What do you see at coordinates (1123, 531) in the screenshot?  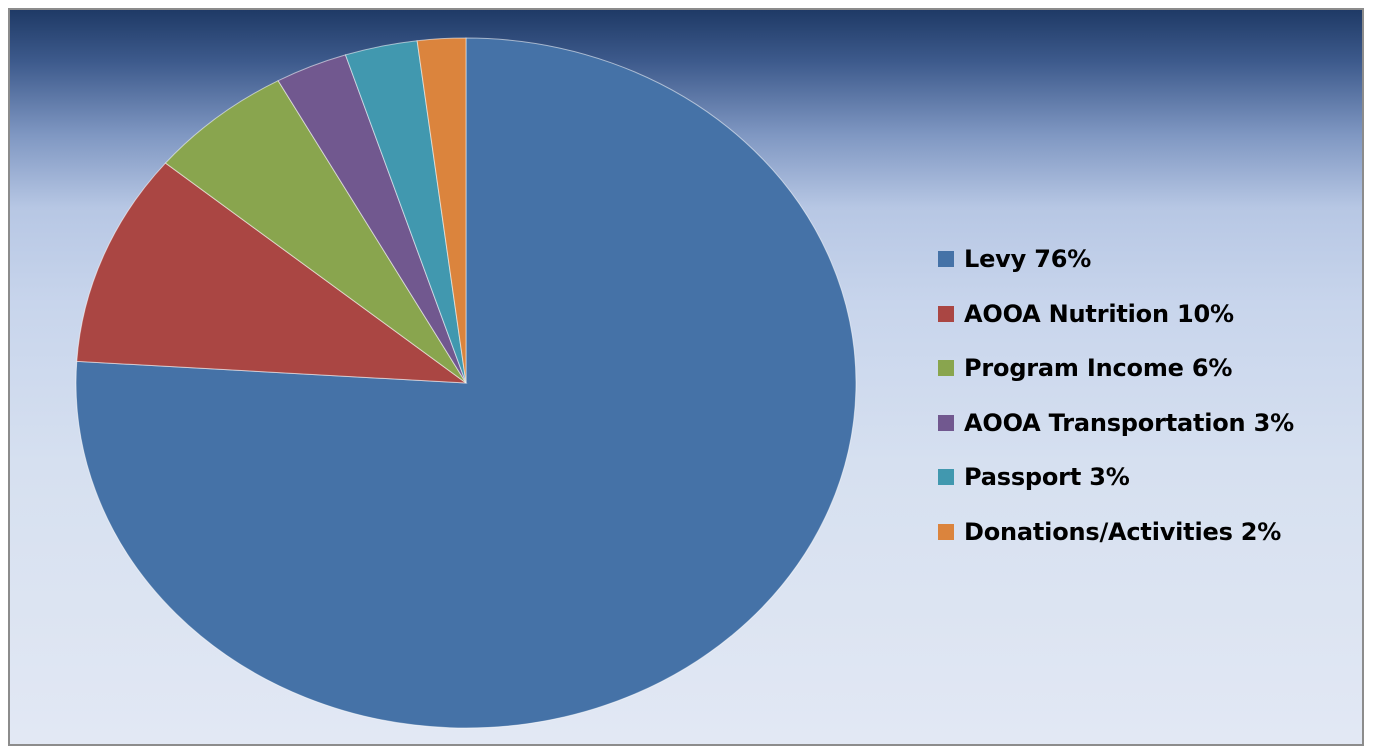 I see `legend-label: Donations/Activities 2%` at bounding box center [1123, 531].